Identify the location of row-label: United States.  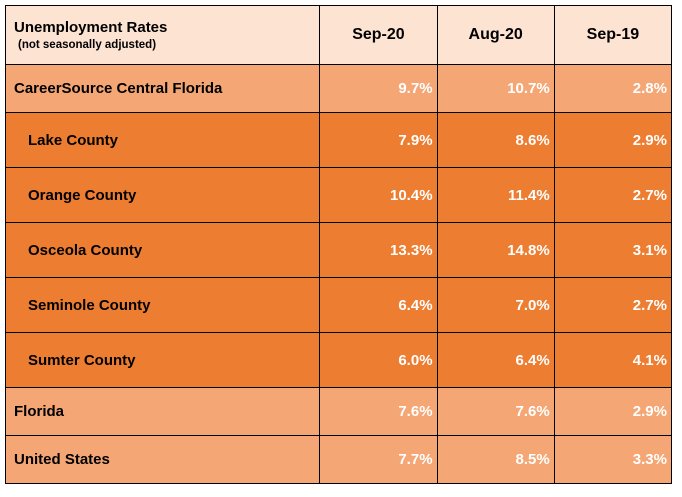
(162, 459).